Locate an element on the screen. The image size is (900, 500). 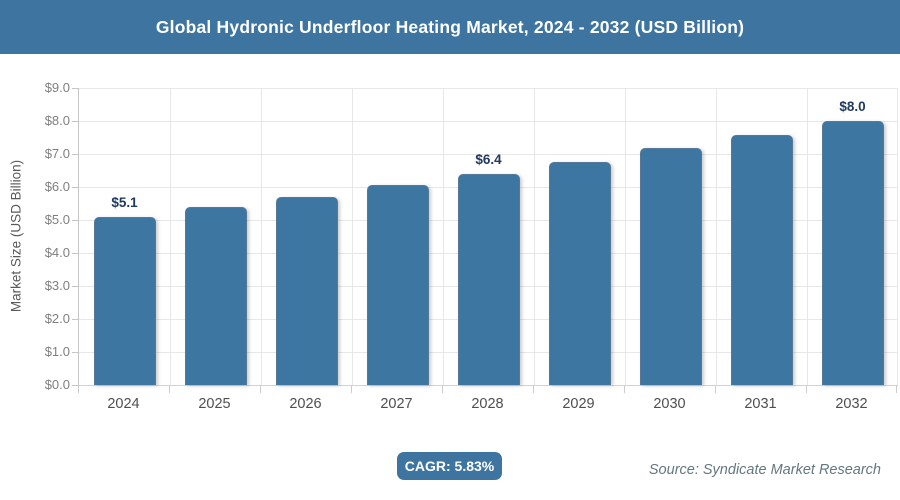
y-tick-label: $1.0 is located at coordinates (57, 351).